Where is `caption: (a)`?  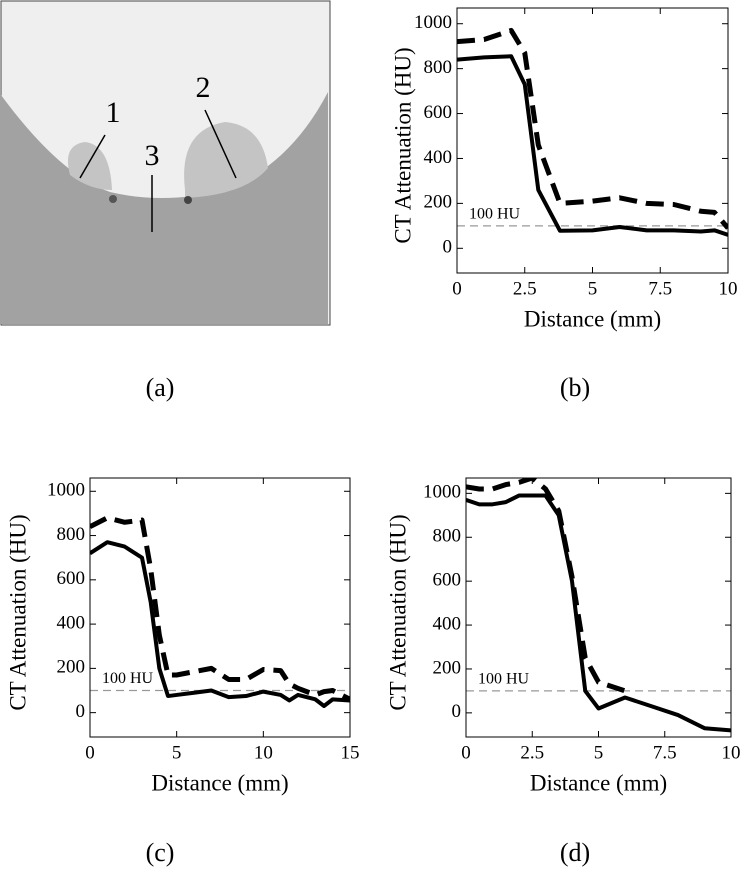 caption: (a) is located at coordinates (160, 387).